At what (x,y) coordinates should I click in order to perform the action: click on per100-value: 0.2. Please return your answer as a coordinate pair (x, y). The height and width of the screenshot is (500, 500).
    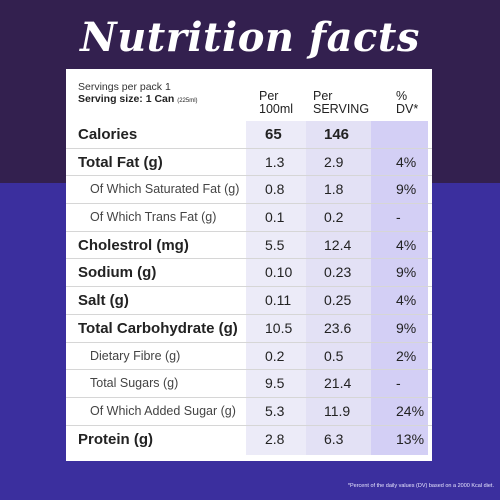
    Looking at the image, I should click on (275, 355).